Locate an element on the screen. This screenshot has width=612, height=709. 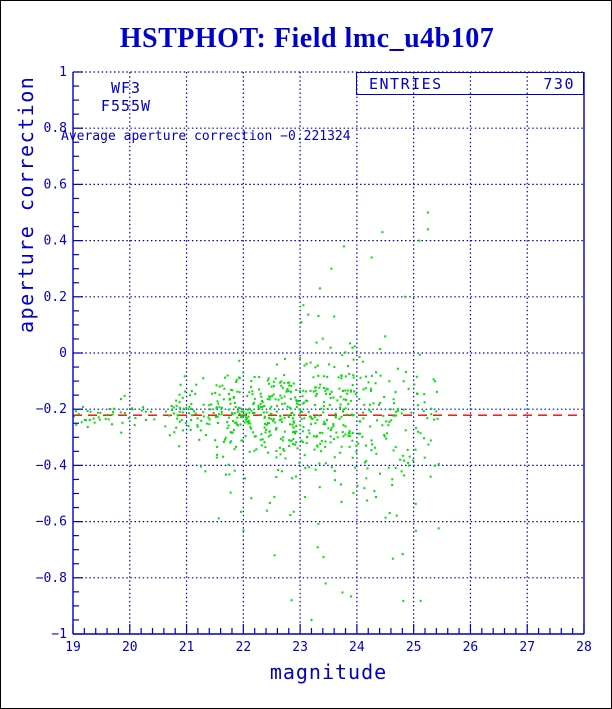
svg-text: 0.4 is located at coordinates (56, 241).